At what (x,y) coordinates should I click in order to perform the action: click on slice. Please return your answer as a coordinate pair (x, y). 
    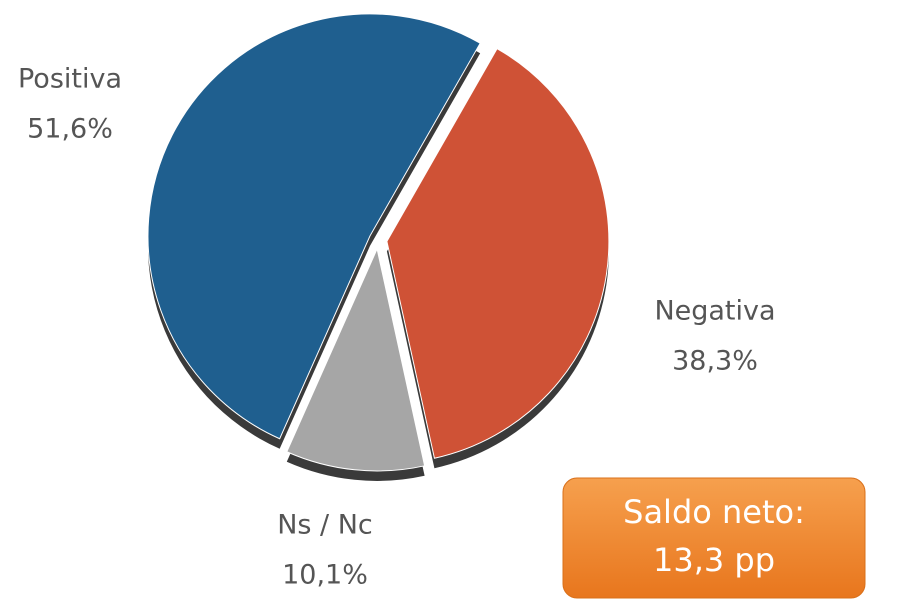
    Looking at the image, I should click on (356, 359).